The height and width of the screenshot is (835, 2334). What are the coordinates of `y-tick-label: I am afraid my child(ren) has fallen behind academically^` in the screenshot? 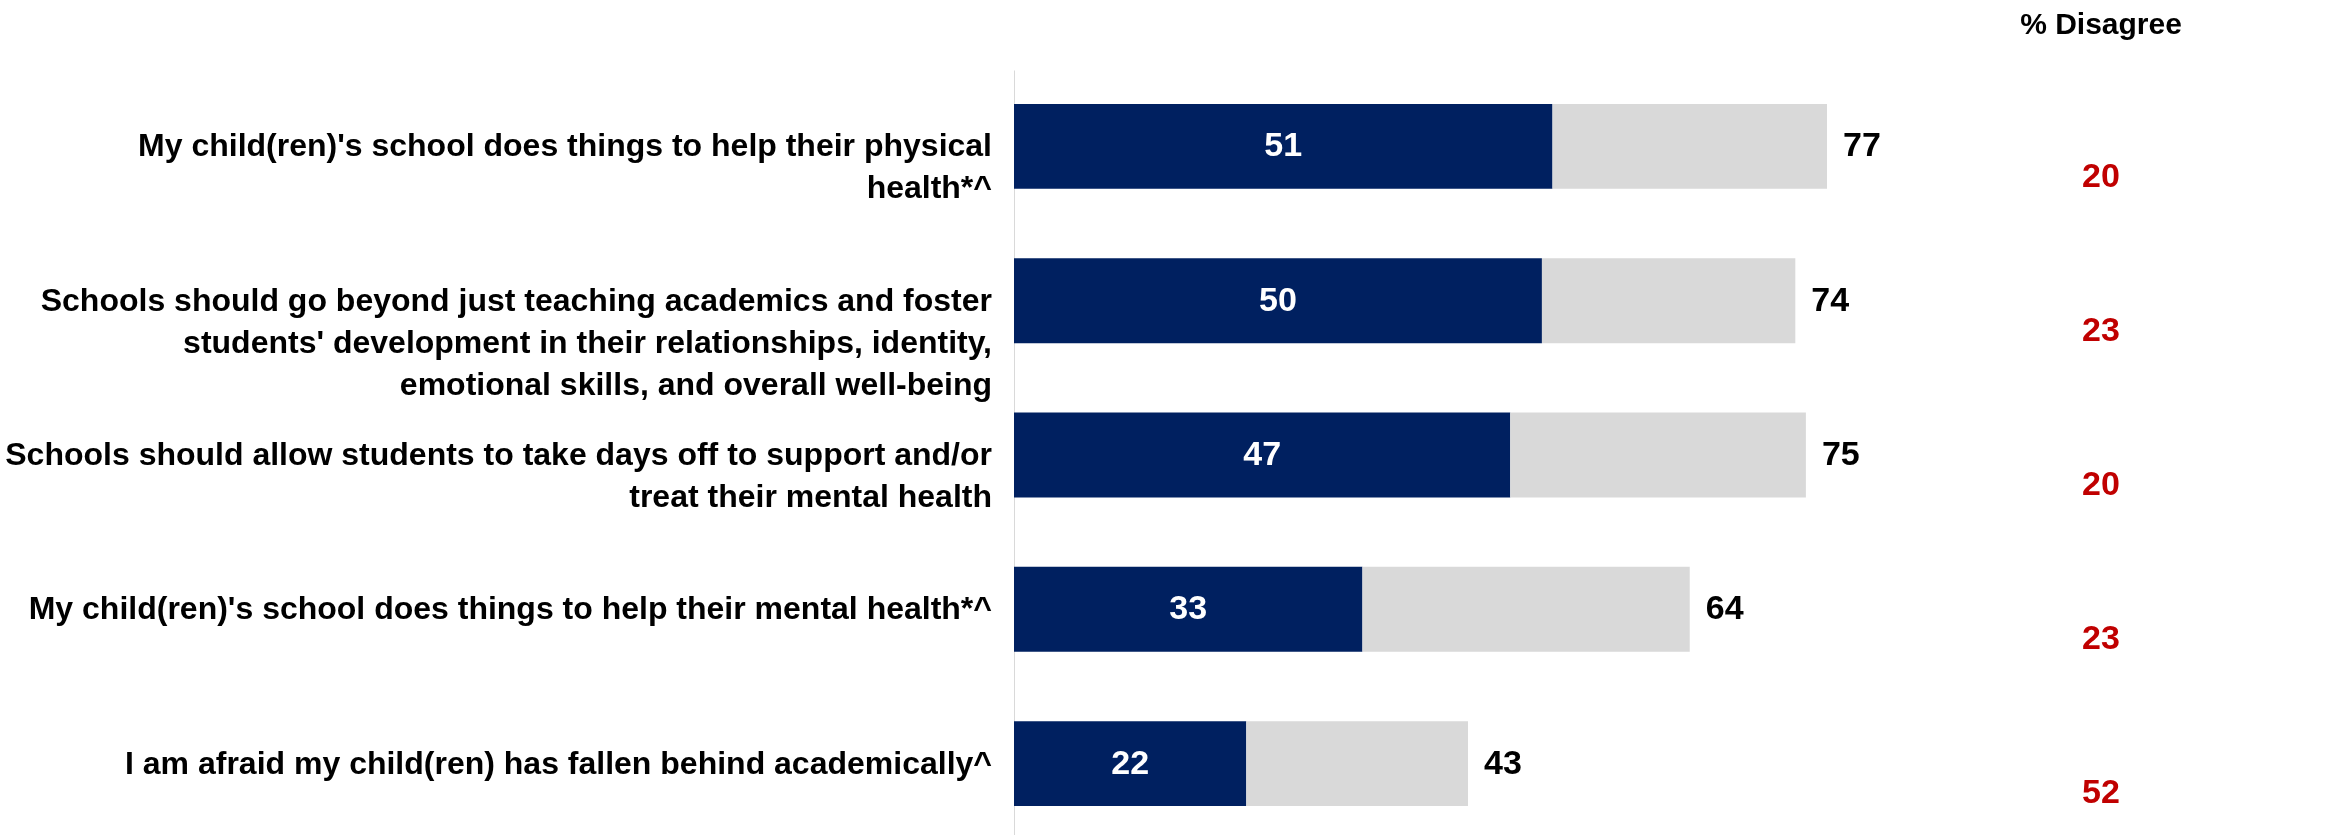 It's located at (558, 762).